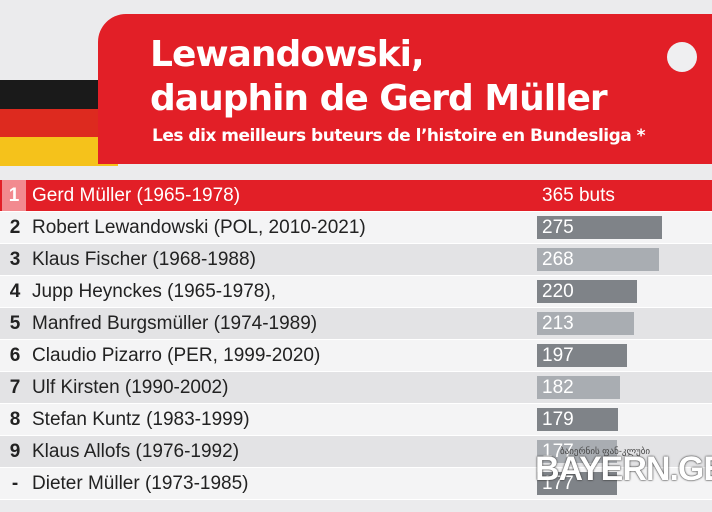 This screenshot has height=512, width=712. Describe the element at coordinates (15, 227) in the screenshot. I see `rank-label: 2` at that location.